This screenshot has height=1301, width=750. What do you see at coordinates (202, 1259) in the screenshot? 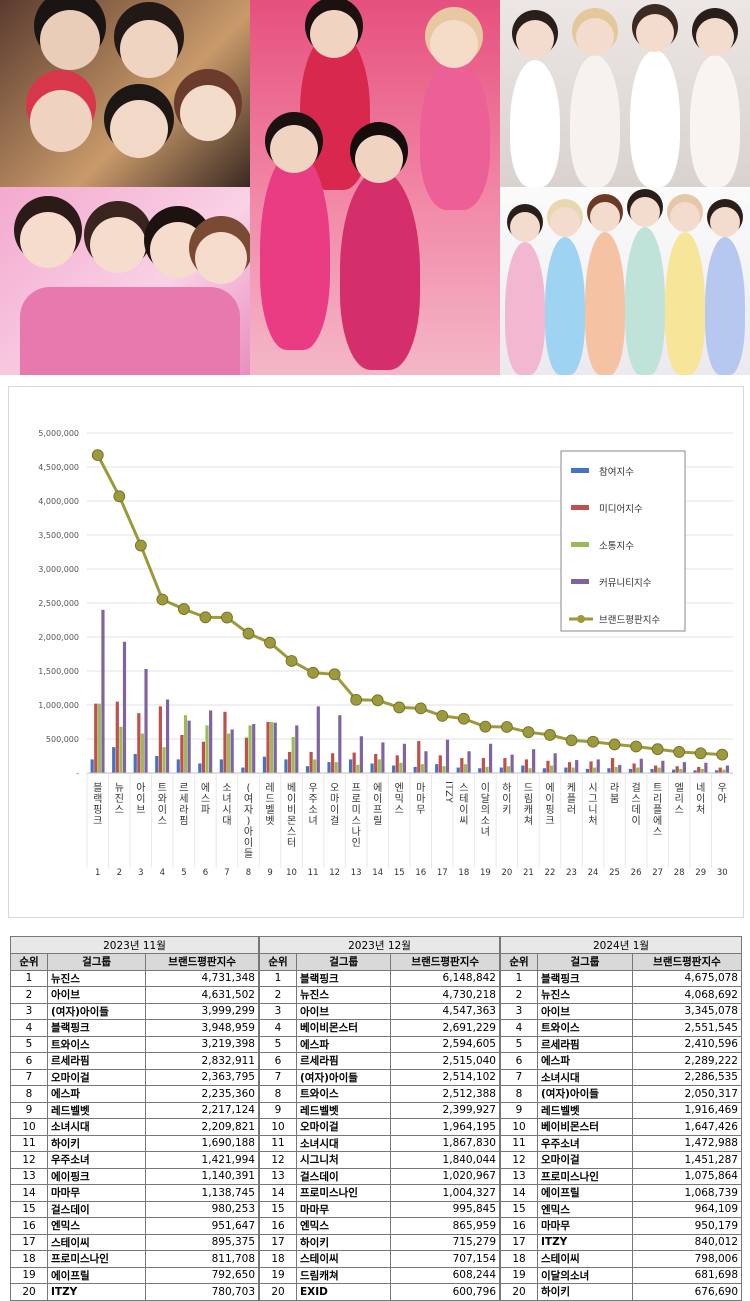
I see `score-cell: 811,708` at bounding box center [202, 1259].